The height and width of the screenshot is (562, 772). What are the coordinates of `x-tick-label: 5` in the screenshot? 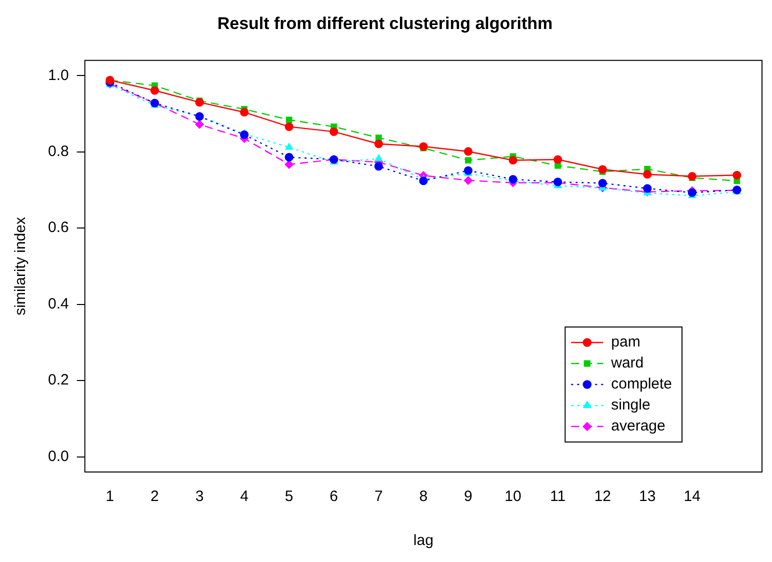 It's located at (289, 497).